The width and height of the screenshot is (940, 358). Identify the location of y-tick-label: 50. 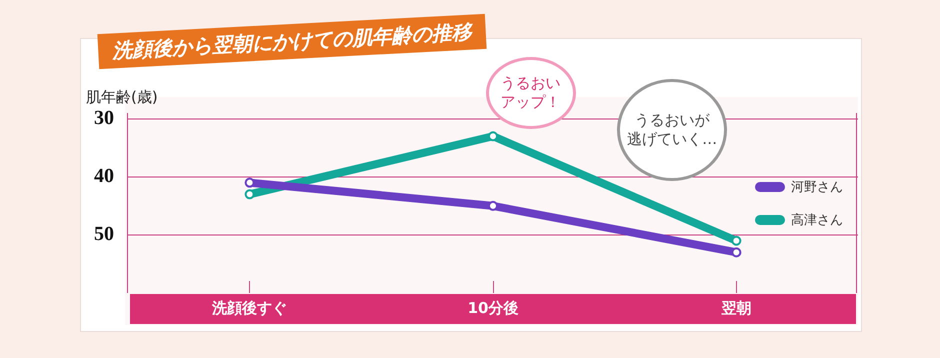
(104, 234).